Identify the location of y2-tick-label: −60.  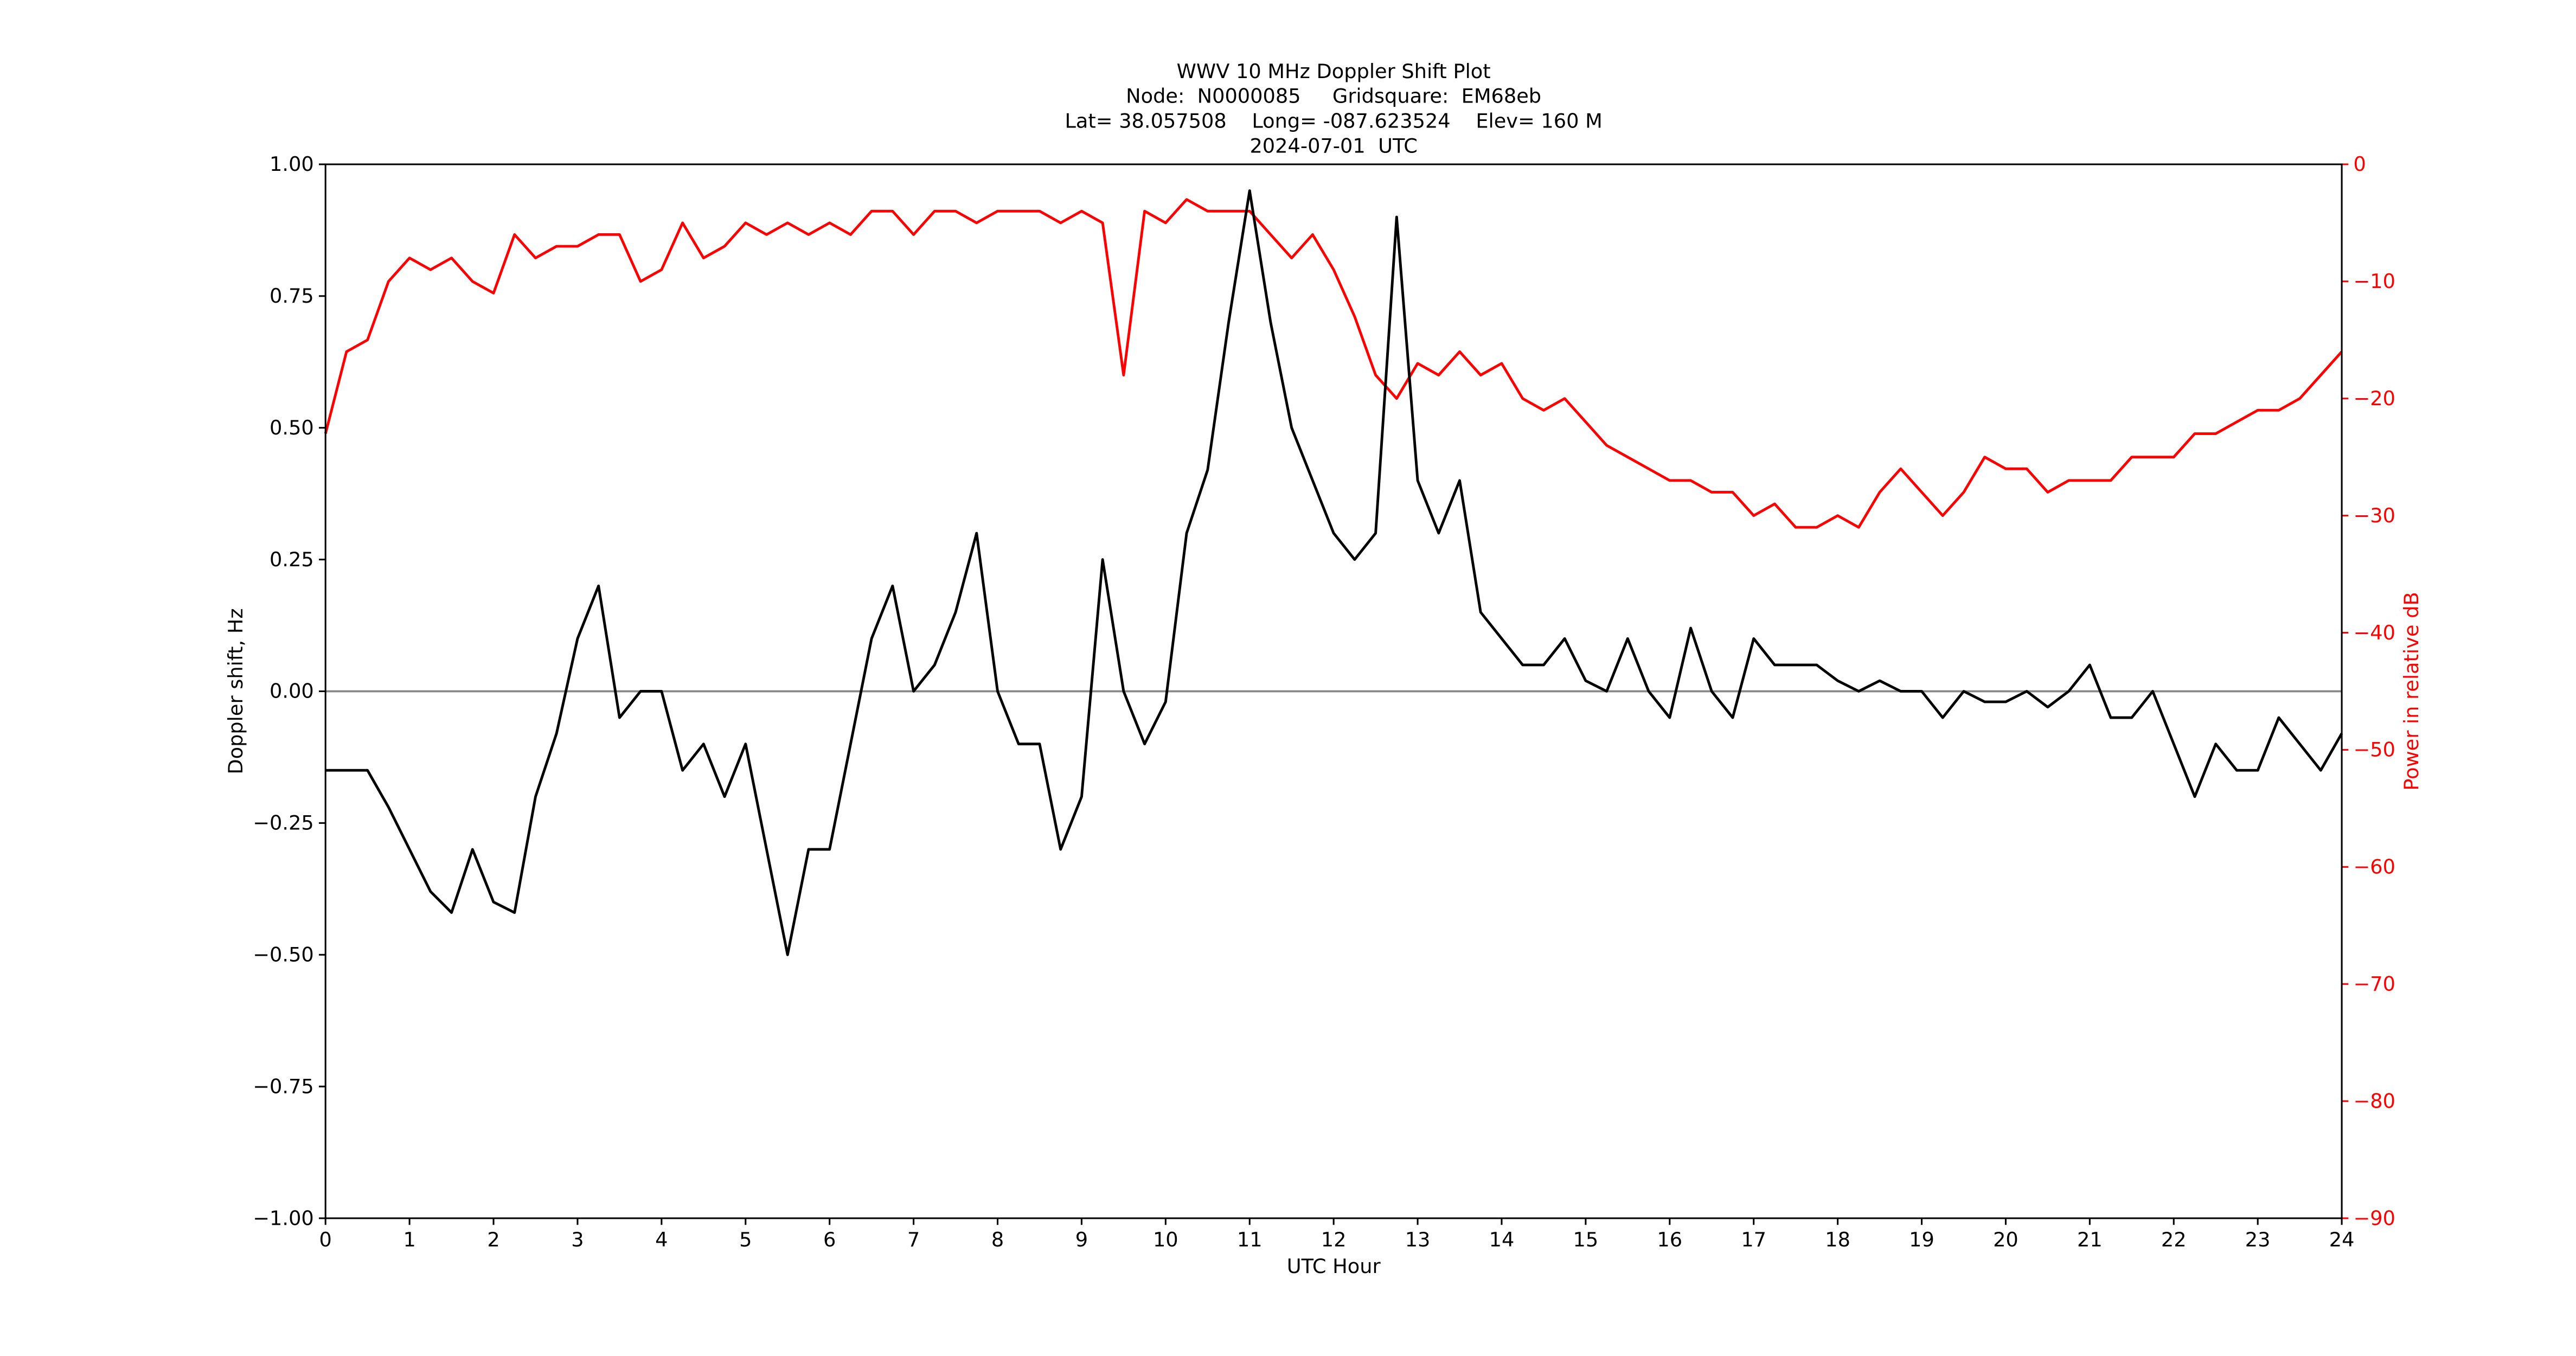
(2374, 867).